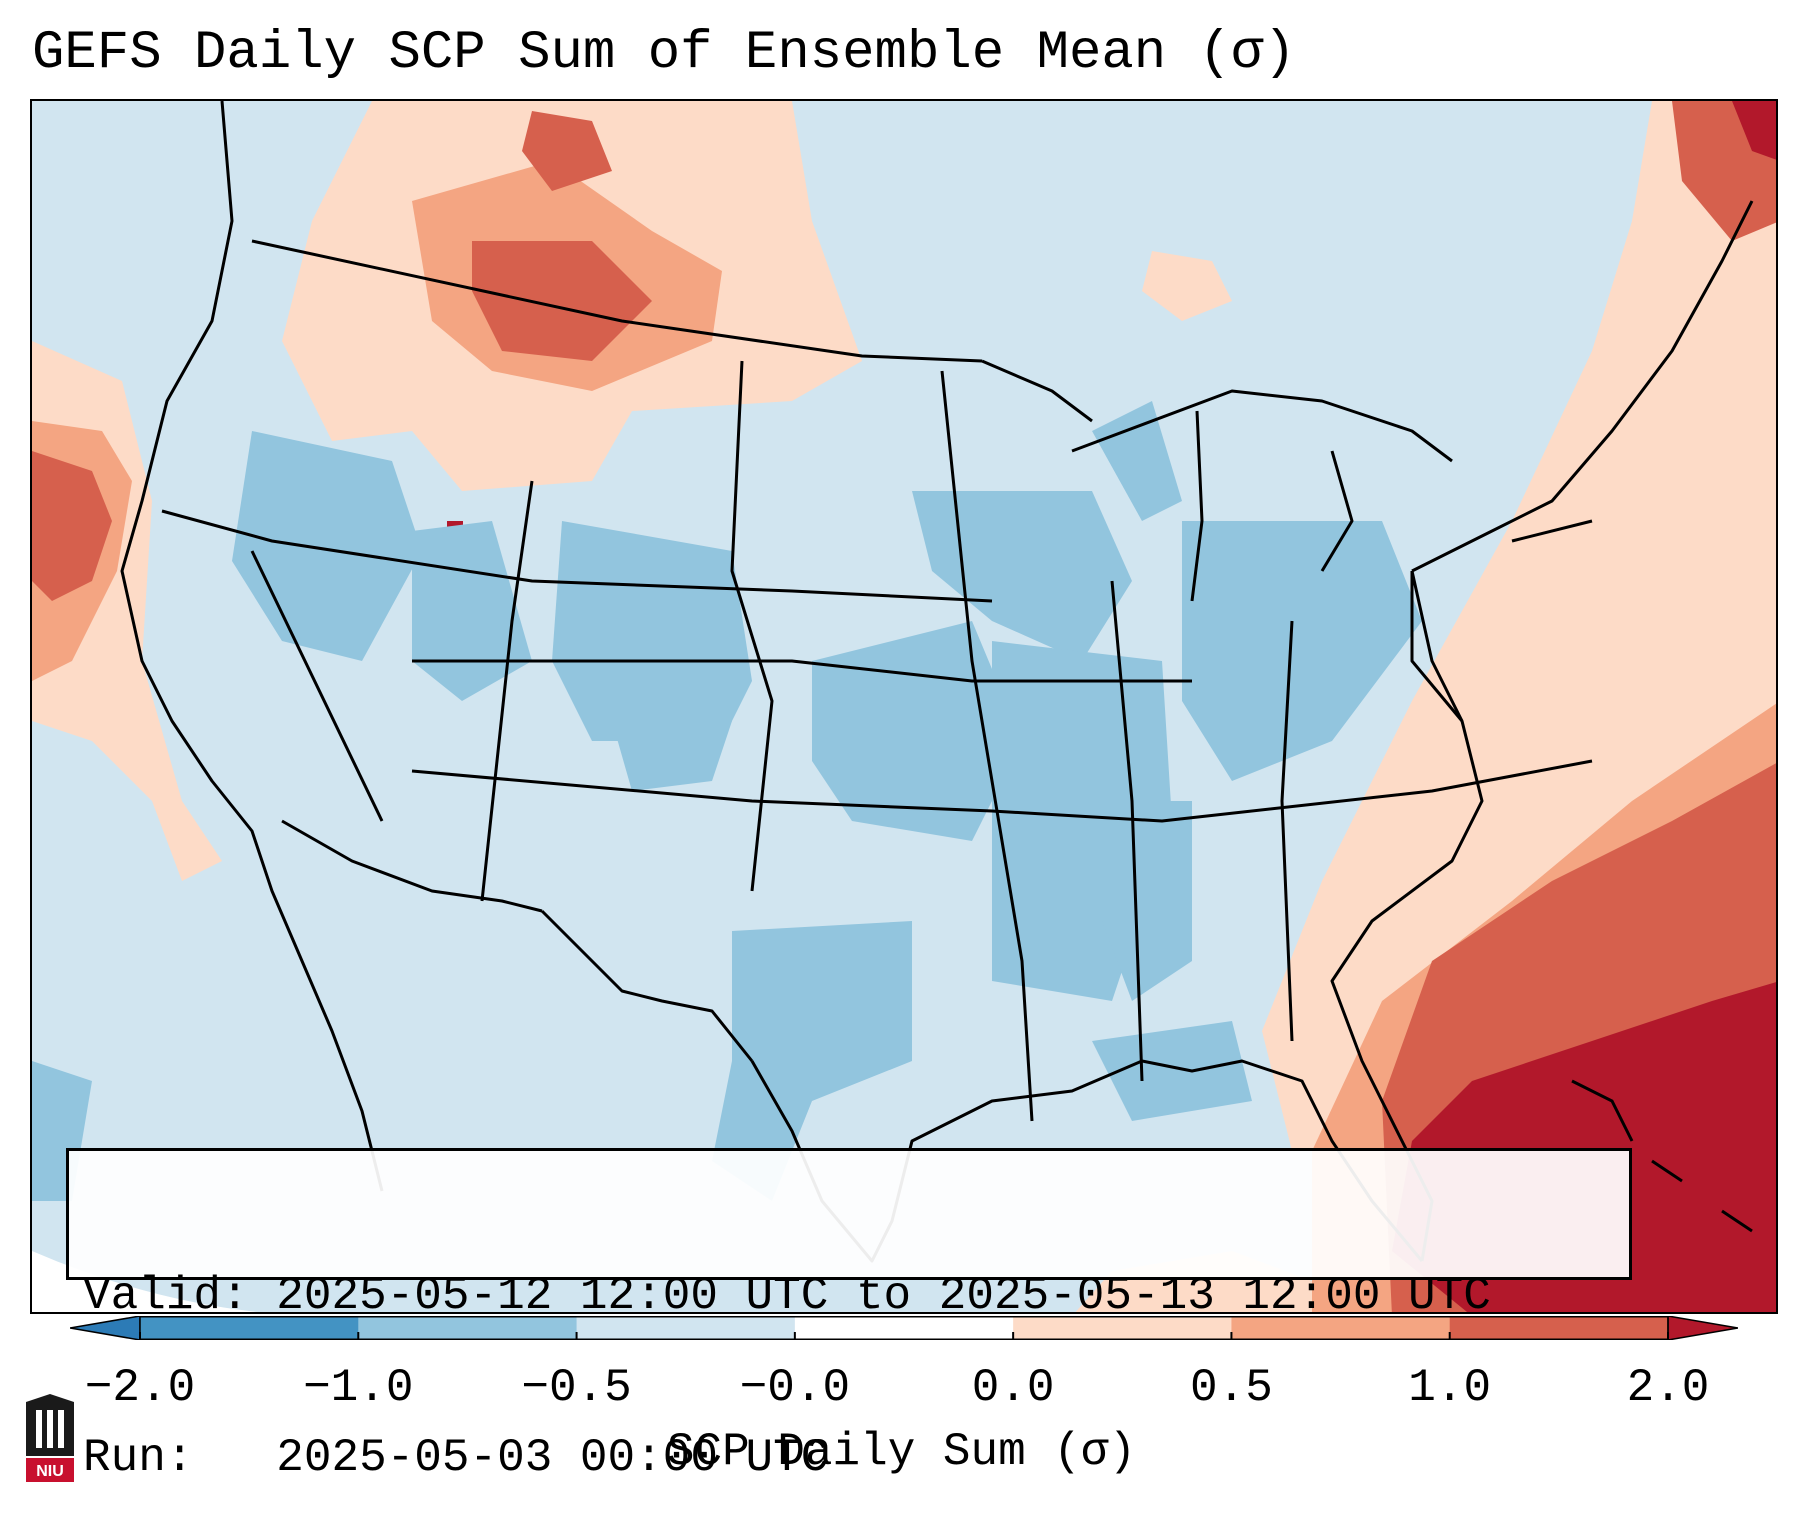 The image size is (1803, 1539). Describe the element at coordinates (140, 1388) in the screenshot. I see `colorbar-tick-label: −2.0` at that location.